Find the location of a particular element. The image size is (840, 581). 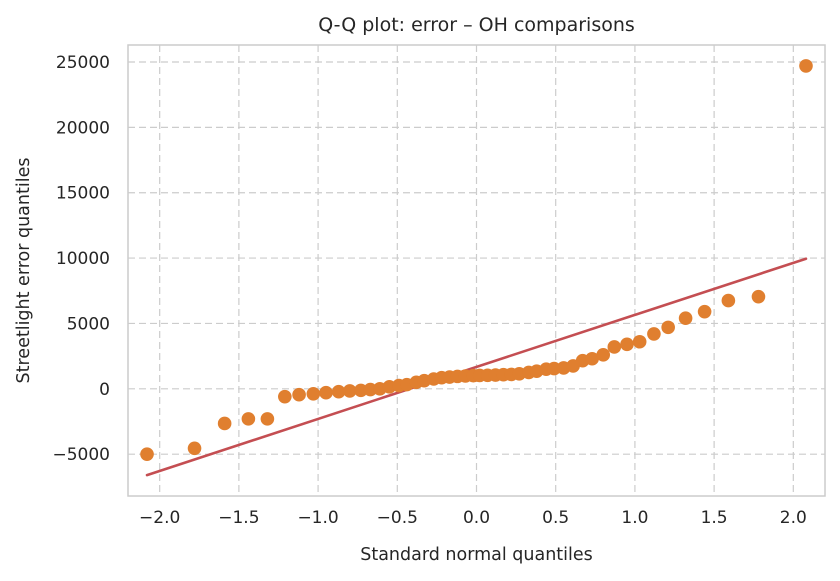

y-tick-label: 15000 is located at coordinates (83, 194).